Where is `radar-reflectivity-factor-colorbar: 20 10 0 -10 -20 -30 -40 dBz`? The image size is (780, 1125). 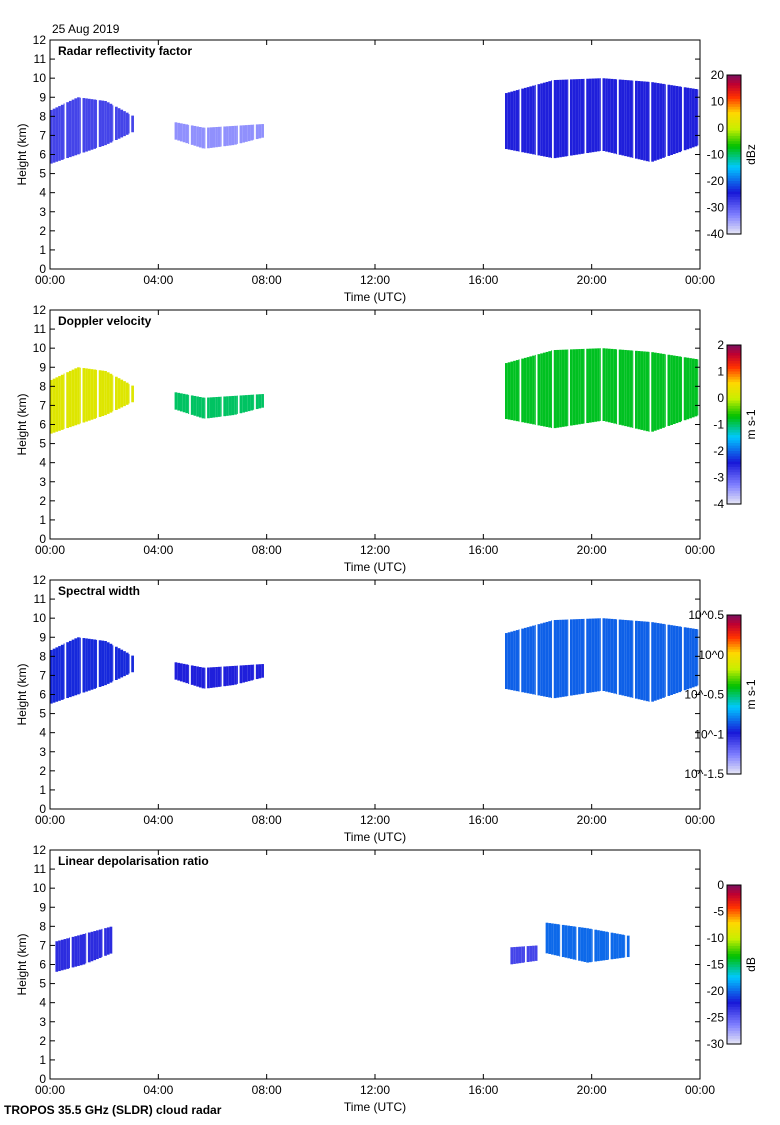 radar-reflectivity-factor-colorbar: 20 10 0 -10 -20 -30 -40 dBz is located at coordinates (732, 154).